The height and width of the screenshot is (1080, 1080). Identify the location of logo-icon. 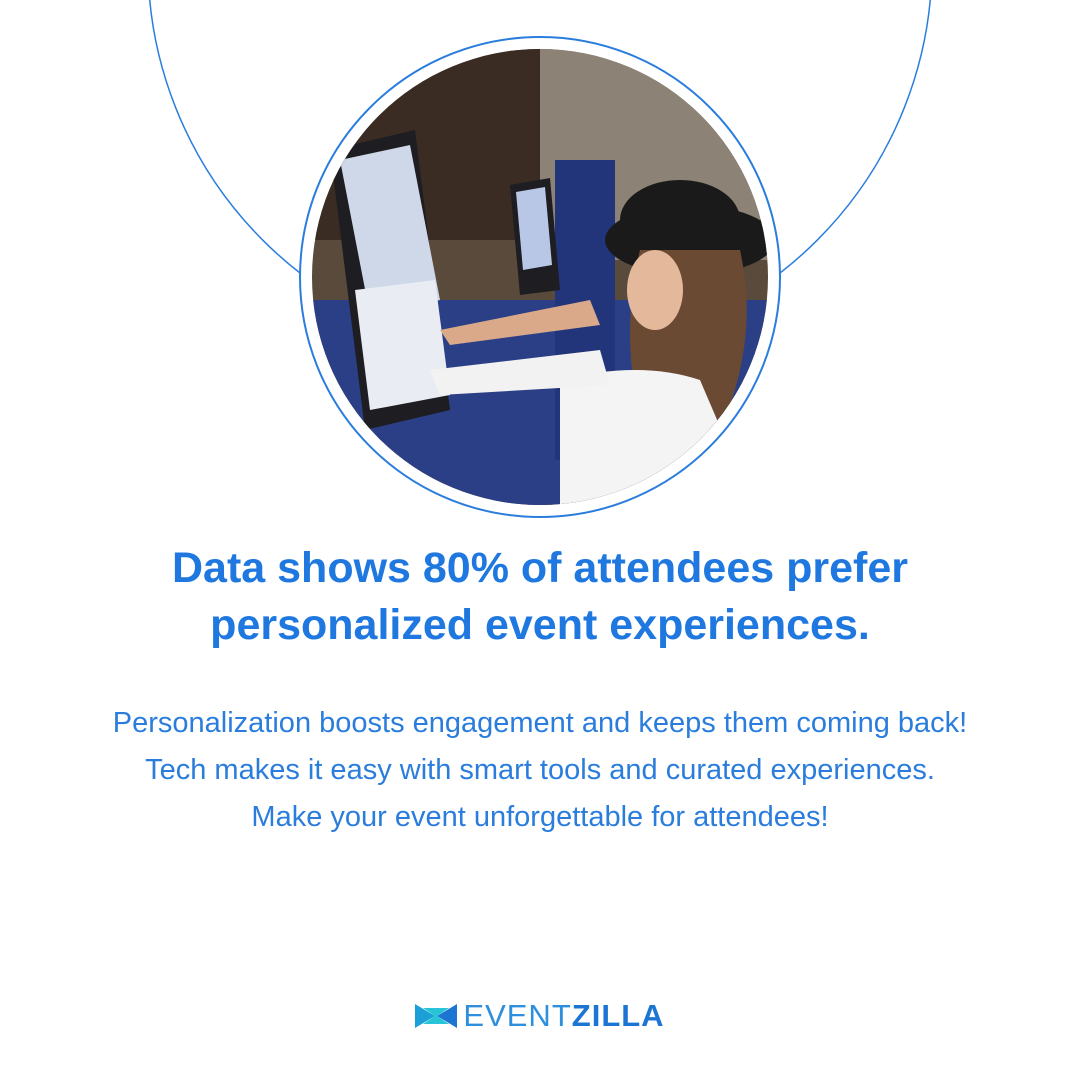
(436, 1016).